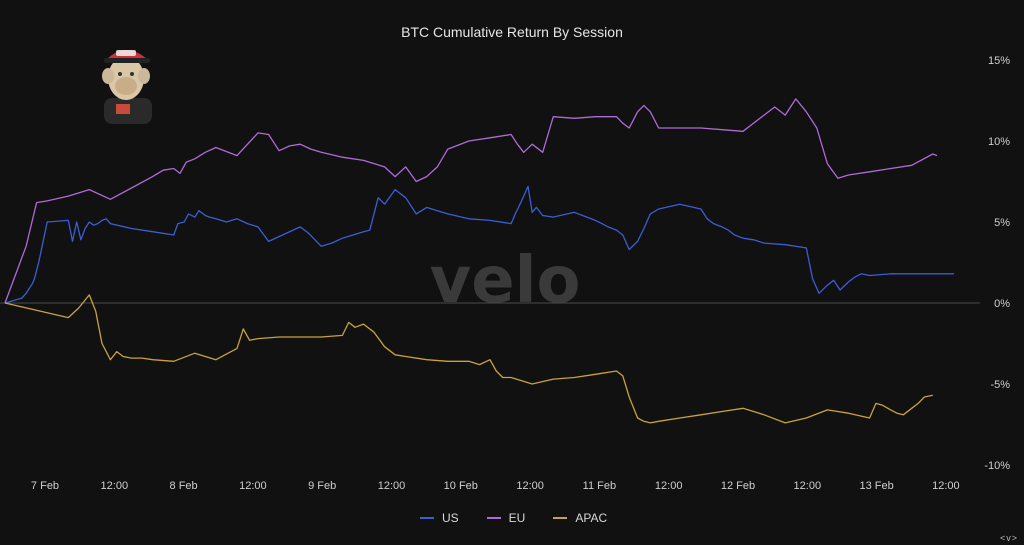 This screenshot has height=545, width=1024. What do you see at coordinates (517, 518) in the screenshot?
I see `legend-label-eu: EU` at bounding box center [517, 518].